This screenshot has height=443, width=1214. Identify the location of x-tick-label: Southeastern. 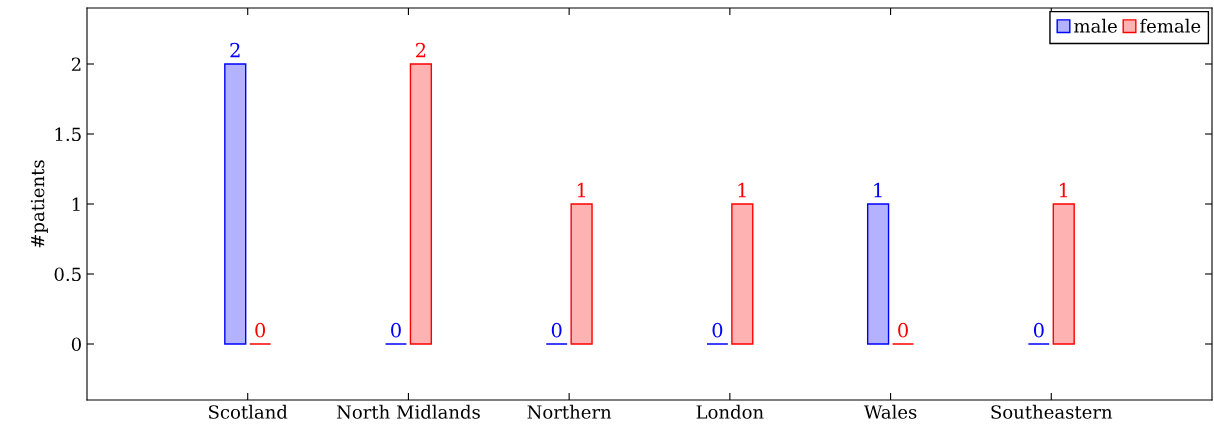
(1052, 411).